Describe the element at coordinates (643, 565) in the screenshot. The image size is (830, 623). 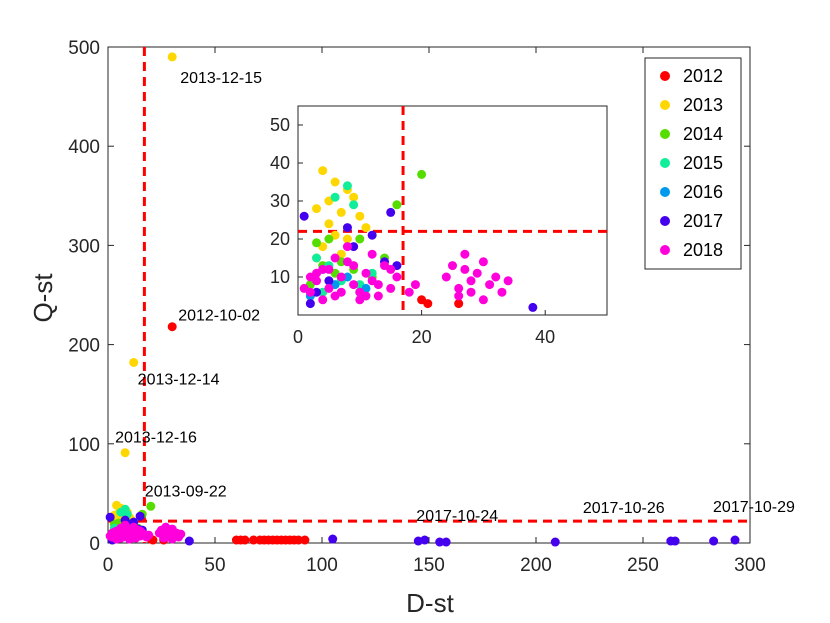
I see `x-tick-label: 250` at that location.